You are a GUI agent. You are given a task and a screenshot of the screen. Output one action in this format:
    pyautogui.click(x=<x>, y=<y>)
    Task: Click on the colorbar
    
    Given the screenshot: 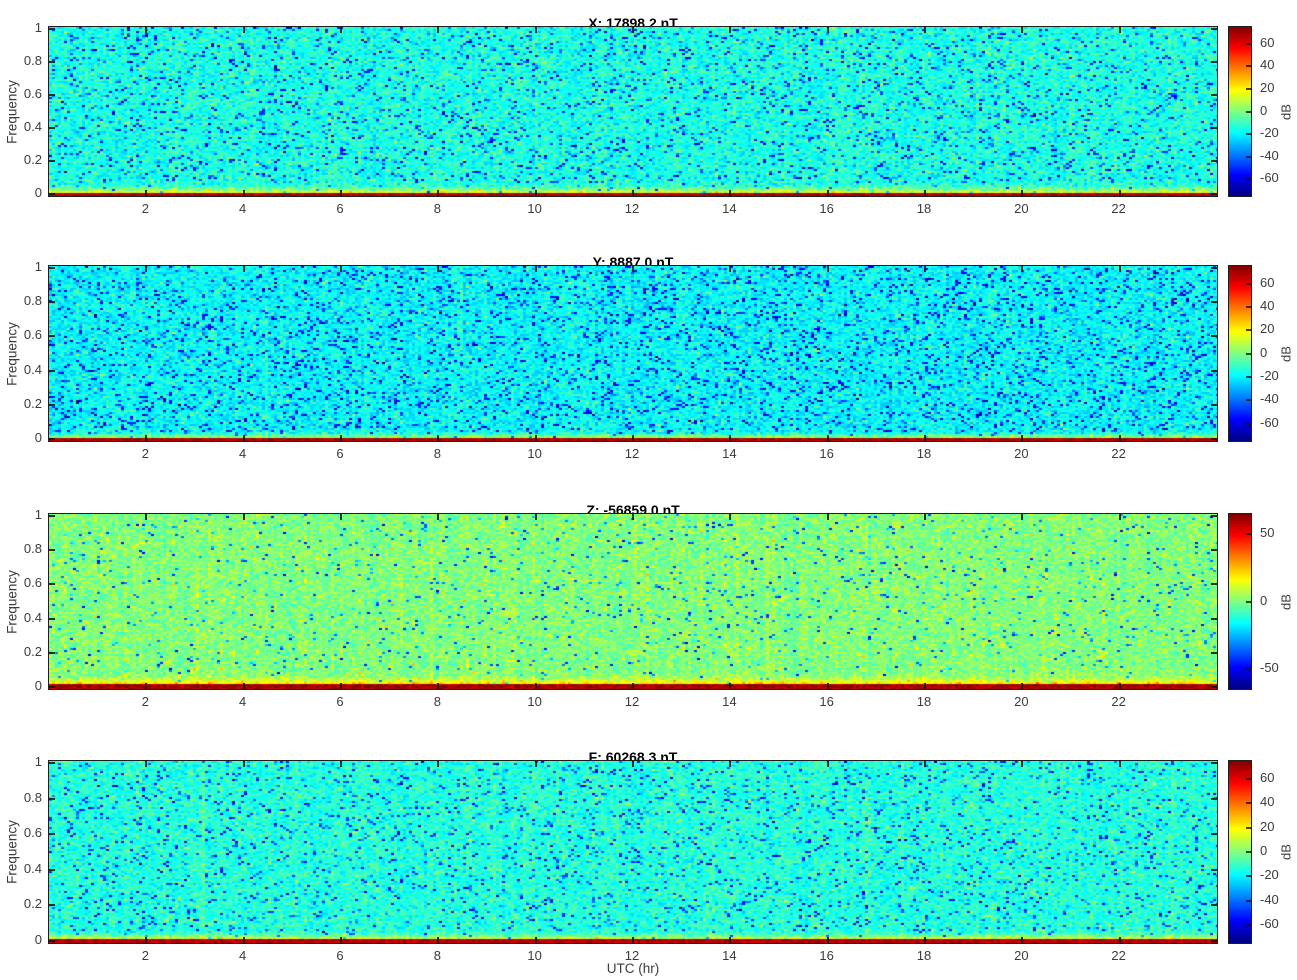 What is the action you would take?
    pyautogui.click(x=1240, y=852)
    